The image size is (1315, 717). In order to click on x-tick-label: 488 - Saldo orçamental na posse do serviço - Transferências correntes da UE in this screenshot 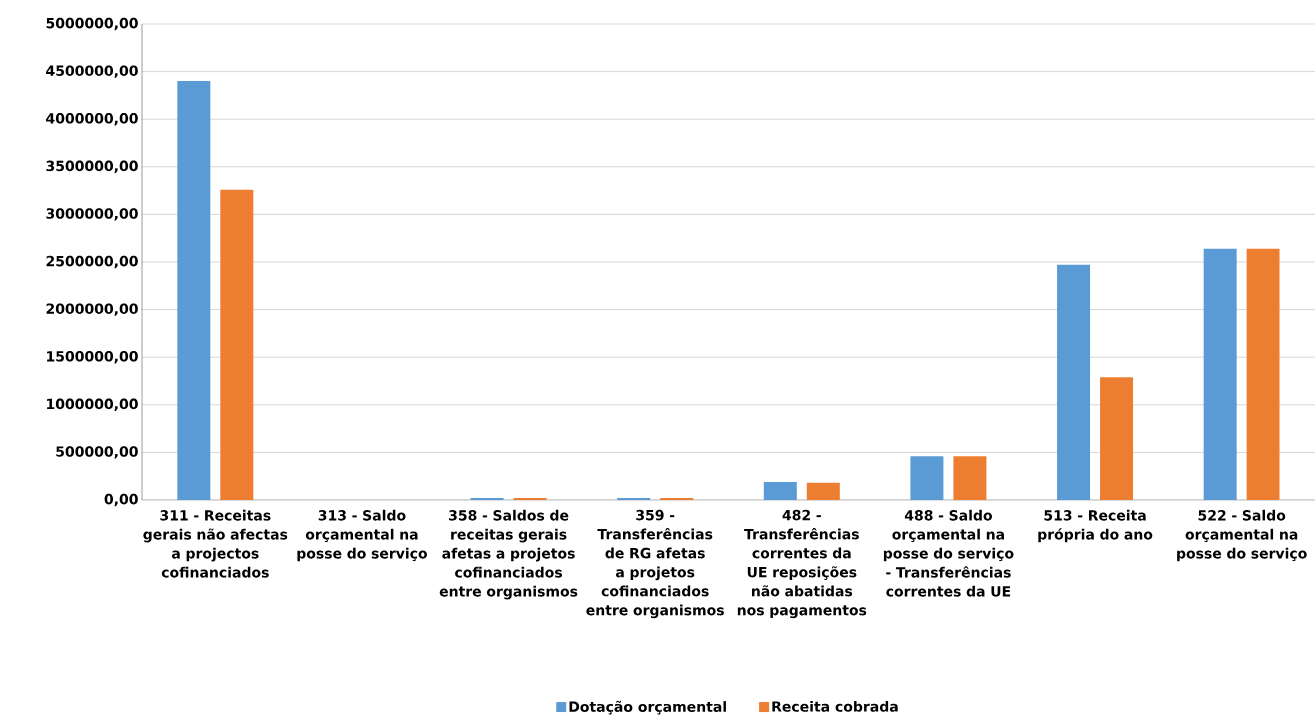, I will do `click(948, 553)`.